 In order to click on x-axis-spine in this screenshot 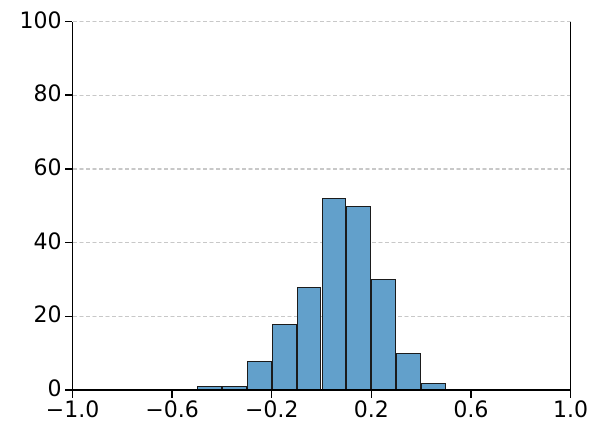, I will do `click(321, 390)`.